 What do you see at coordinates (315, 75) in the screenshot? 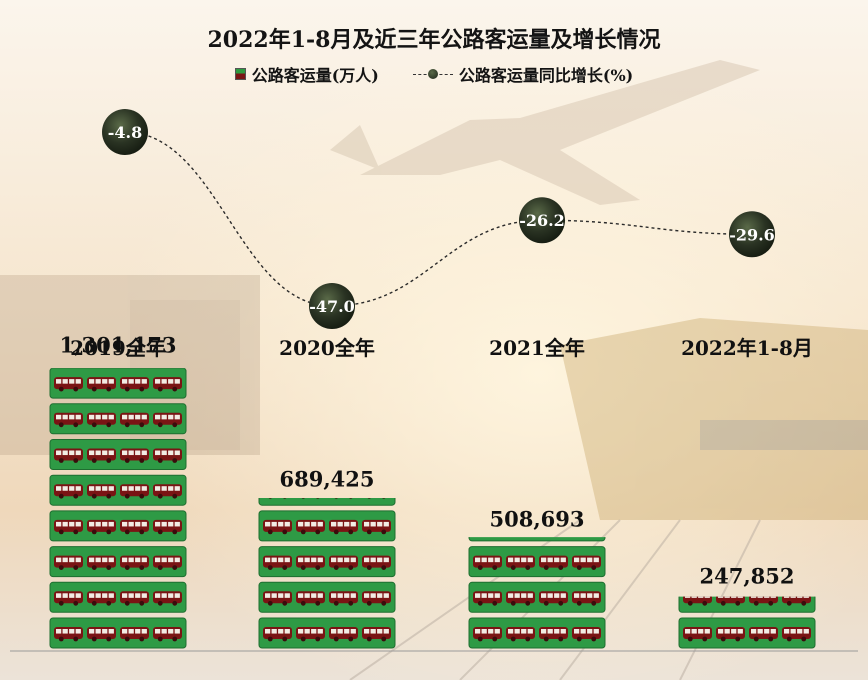
I see `legend-label-bar: 公路客运量(万人)` at bounding box center [315, 75].